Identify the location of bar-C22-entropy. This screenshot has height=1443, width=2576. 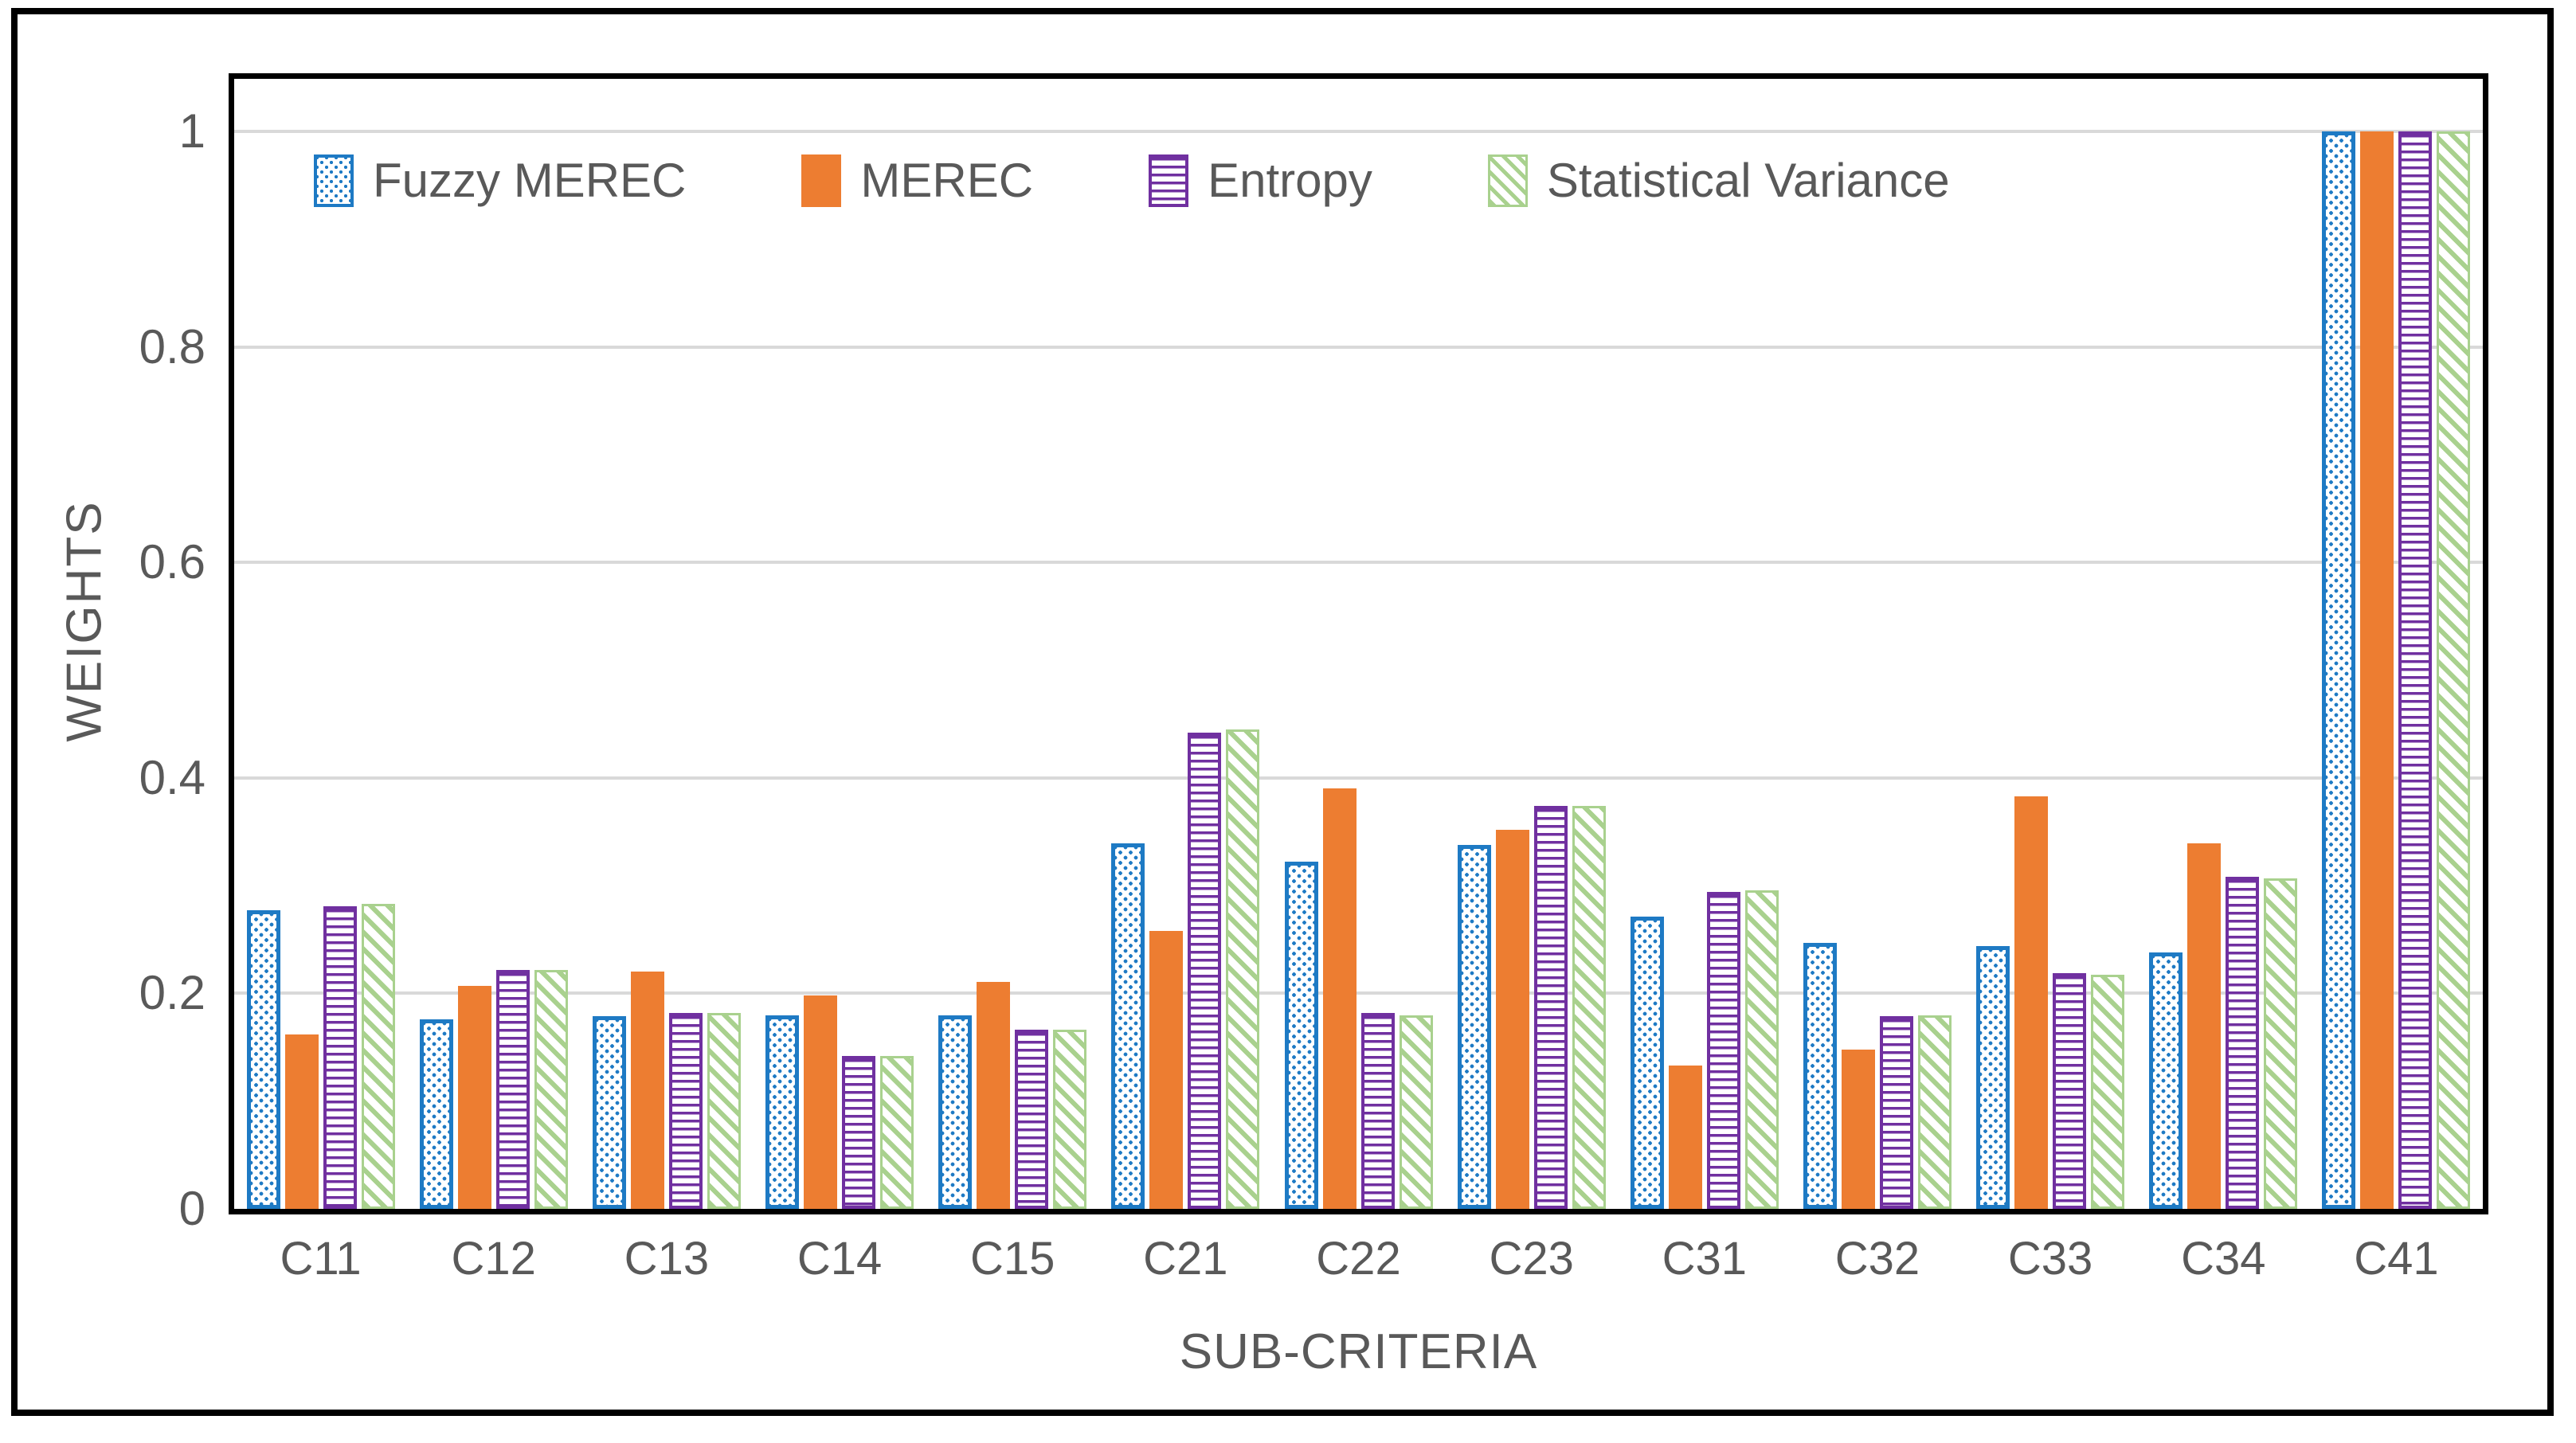
(1377, 1111).